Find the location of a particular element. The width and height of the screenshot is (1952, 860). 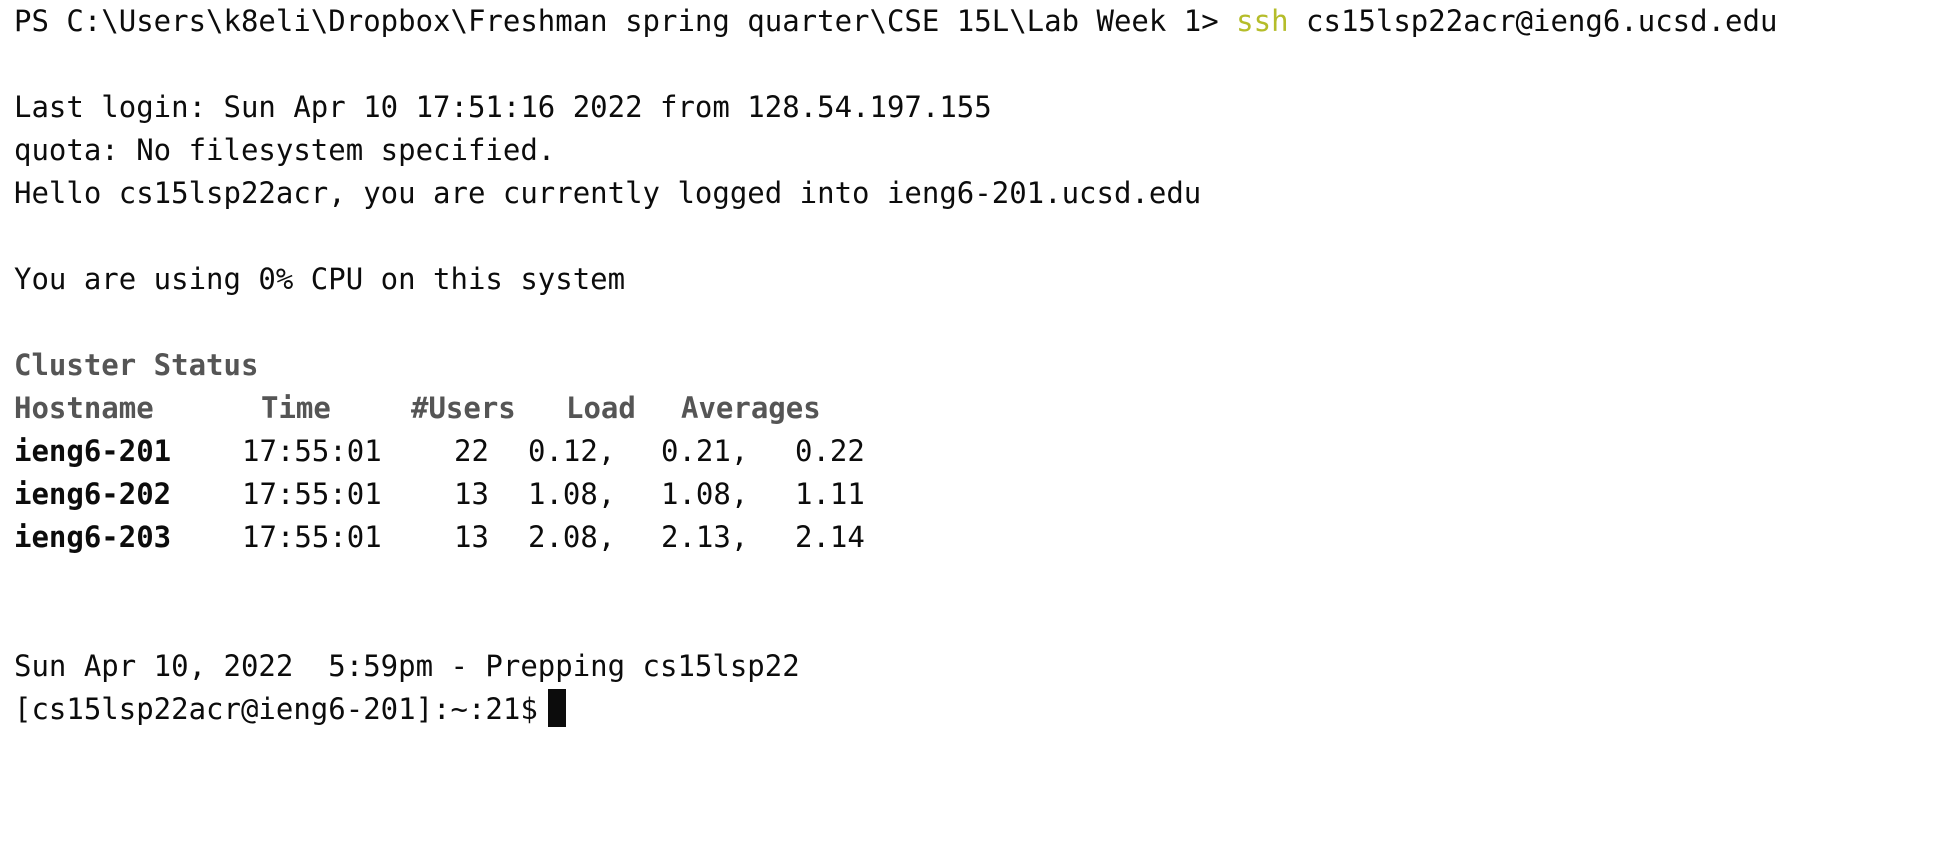

row-load-1: 1.08, is located at coordinates (572, 494).